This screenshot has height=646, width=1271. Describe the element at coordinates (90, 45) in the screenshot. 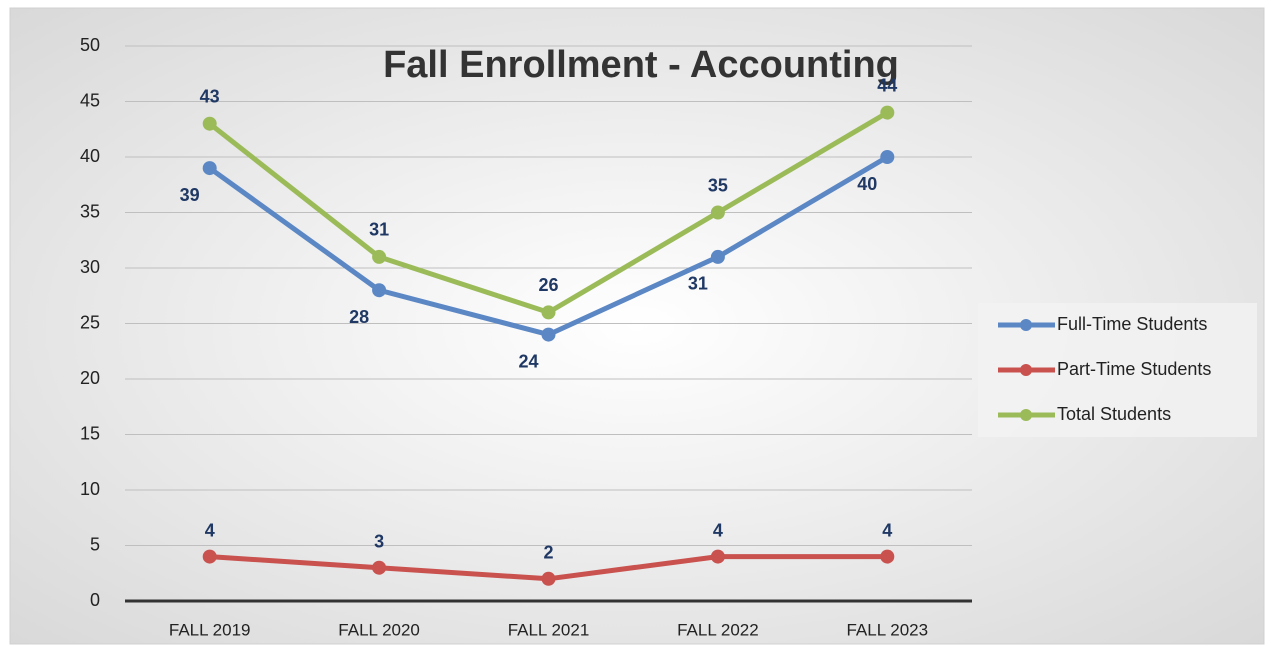

I see `y-tick-label: 50` at that location.